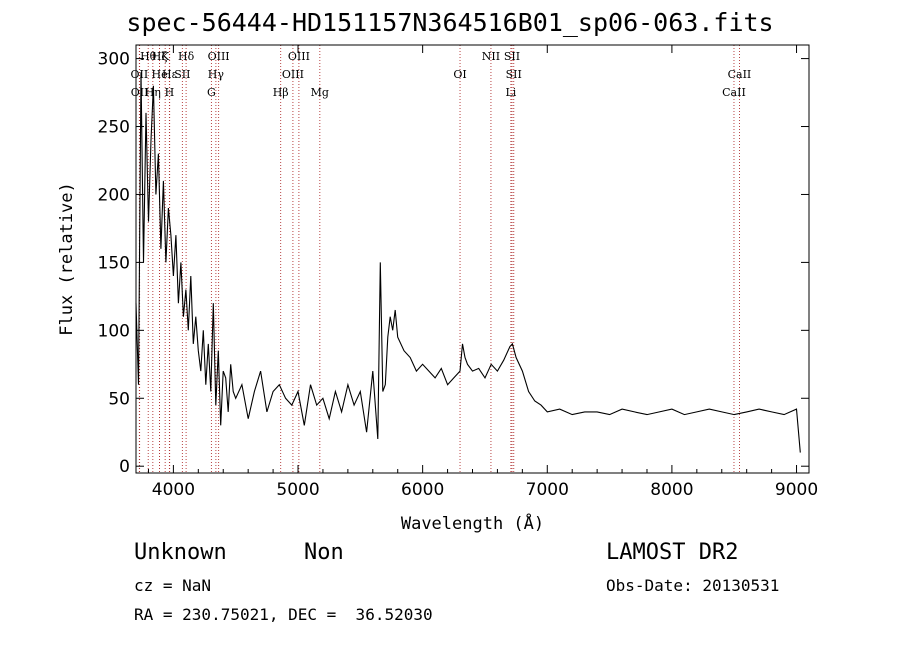 The image size is (900, 649). I want to click on y-tick-label: 50, so click(119, 399).